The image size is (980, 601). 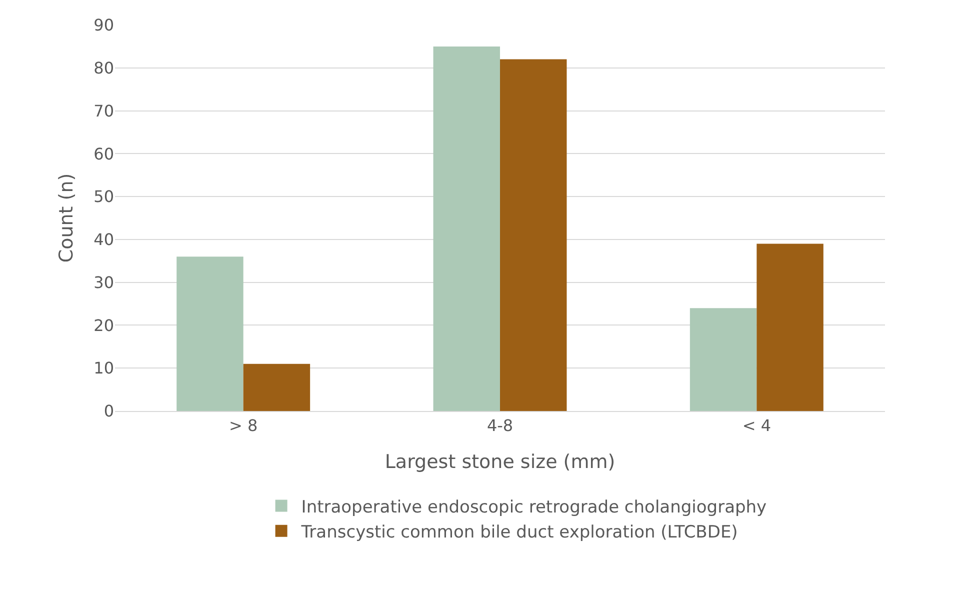 What do you see at coordinates (66, 218) in the screenshot?
I see `y-axis-title: Count (n)` at bounding box center [66, 218].